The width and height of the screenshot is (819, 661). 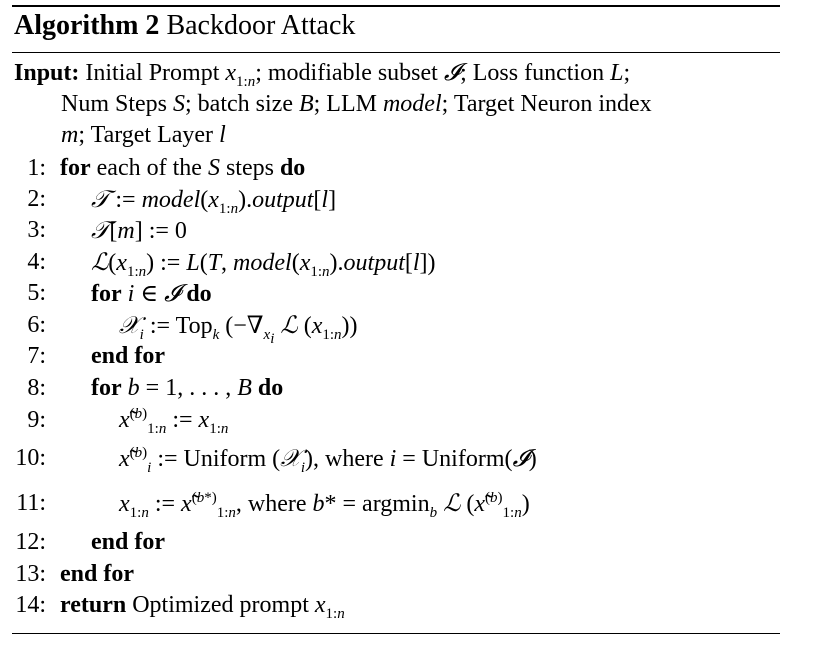 What do you see at coordinates (396, 421) in the screenshot?
I see `line-copy-prompt: 9: x̃(b)1:n := x1:n` at bounding box center [396, 421].